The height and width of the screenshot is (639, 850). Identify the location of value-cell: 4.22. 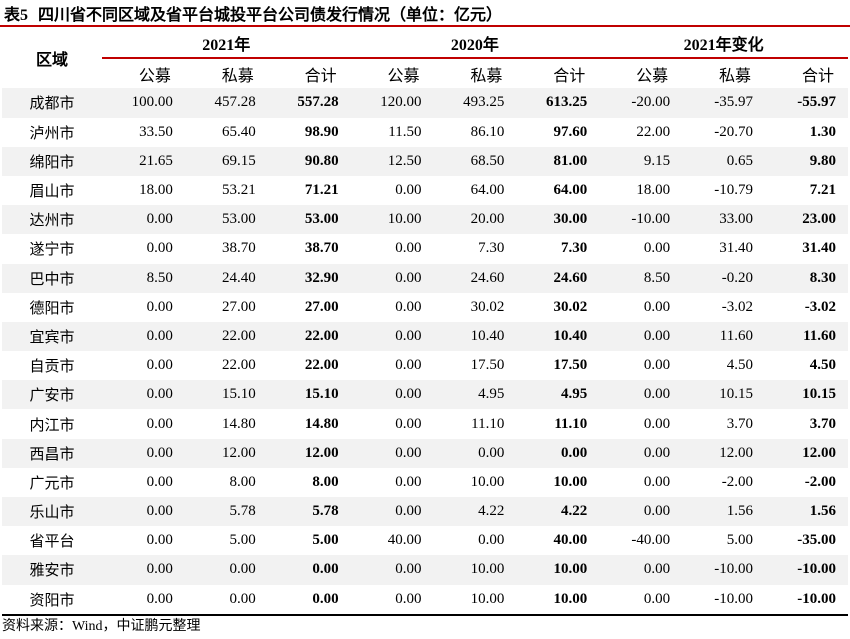
(475, 512).